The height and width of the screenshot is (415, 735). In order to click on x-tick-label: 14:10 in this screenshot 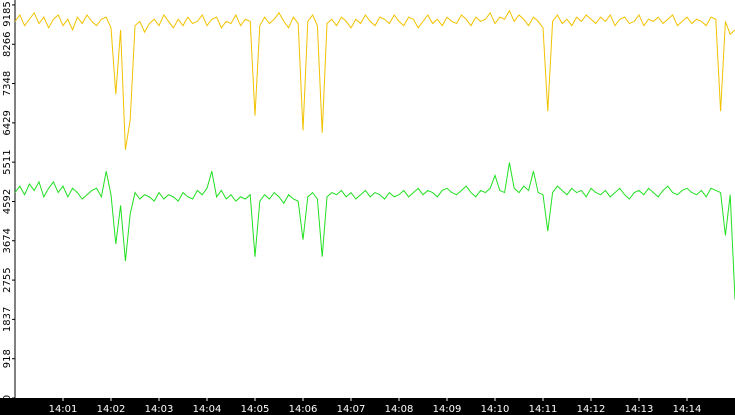, I will do `click(495, 409)`.